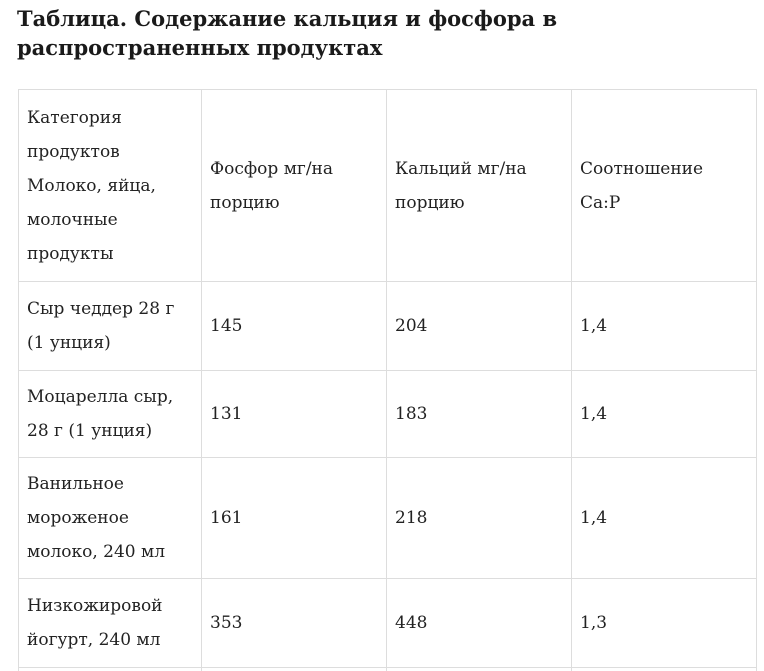 The image size is (764, 671). What do you see at coordinates (664, 623) in the screenshot?
I see `ratio-cell: 1,3` at bounding box center [664, 623].